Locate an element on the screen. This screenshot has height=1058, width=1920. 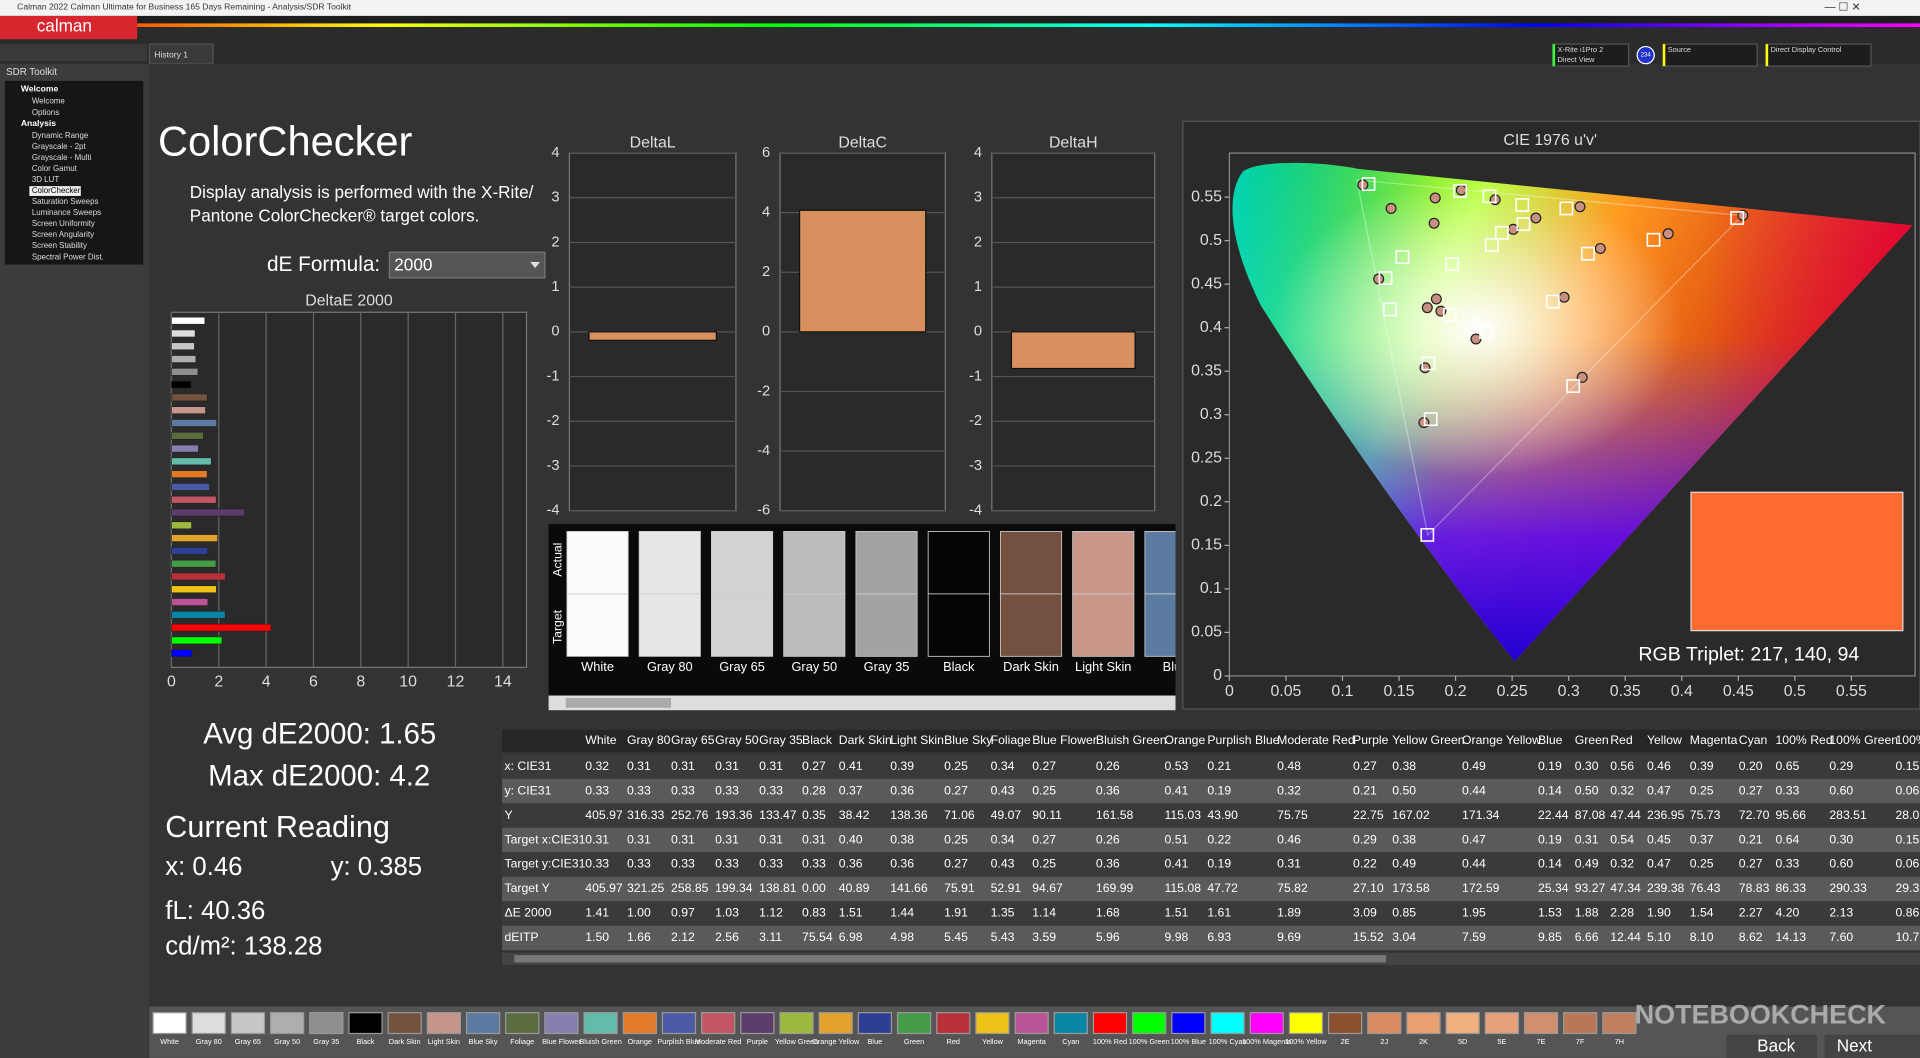
deltae-bar is located at coordinates (187, 435).